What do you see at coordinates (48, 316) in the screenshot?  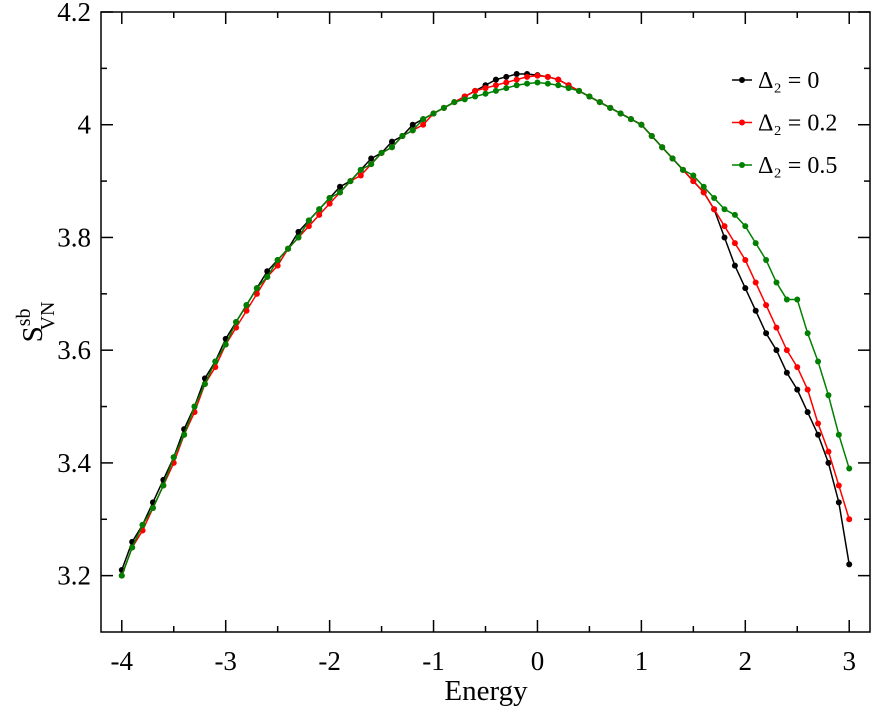 I see `y-label-sub: VN` at bounding box center [48, 316].